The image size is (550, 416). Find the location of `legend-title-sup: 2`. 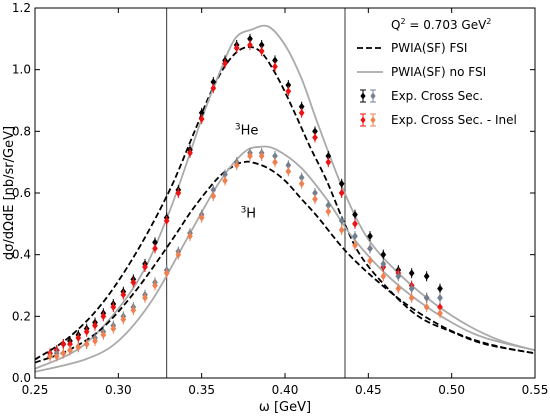

legend-title-sup: 2 is located at coordinates (488, 21).